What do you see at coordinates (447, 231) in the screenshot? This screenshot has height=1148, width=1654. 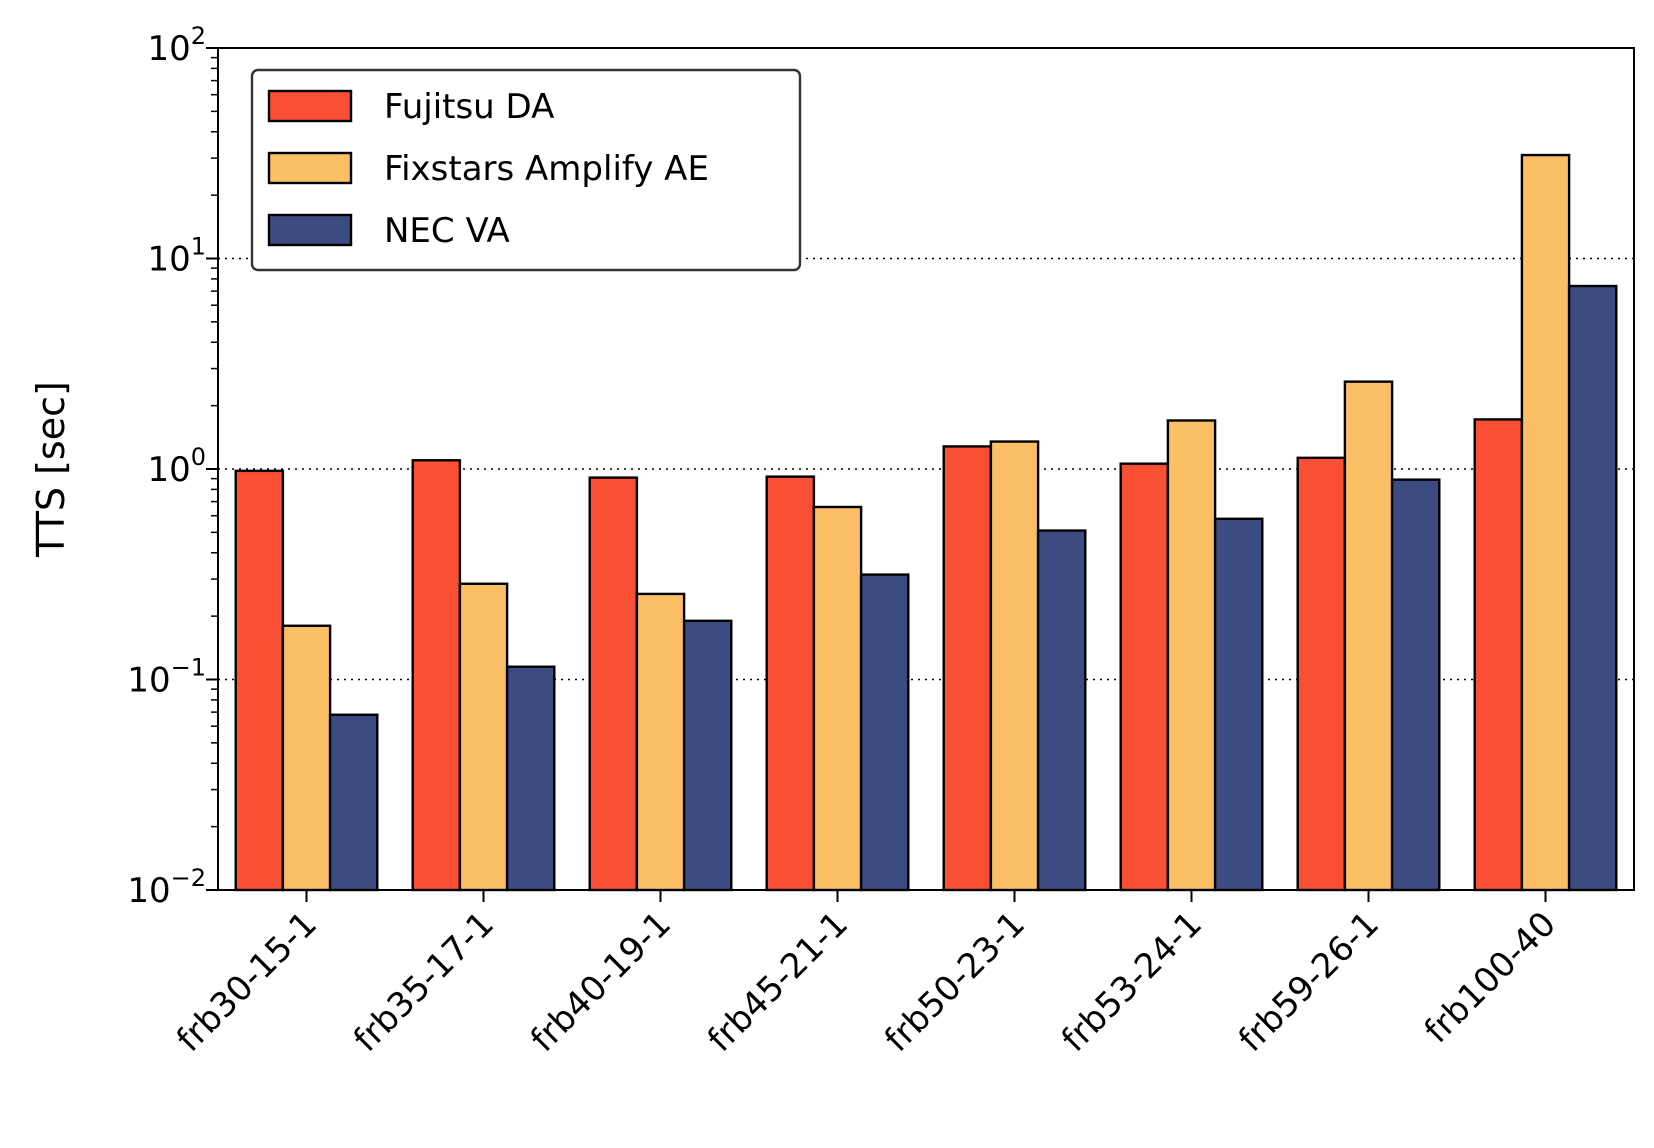 I see `legend-label: NEC VA` at bounding box center [447, 231].